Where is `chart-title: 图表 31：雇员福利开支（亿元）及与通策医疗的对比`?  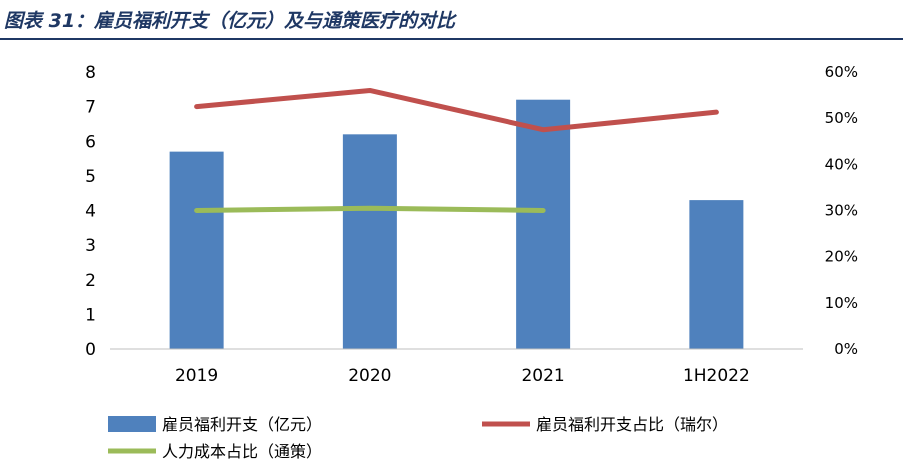 chart-title: 图表 31：雇员福利开支（亿元）及与通策医疗的对比 is located at coordinates (230, 21).